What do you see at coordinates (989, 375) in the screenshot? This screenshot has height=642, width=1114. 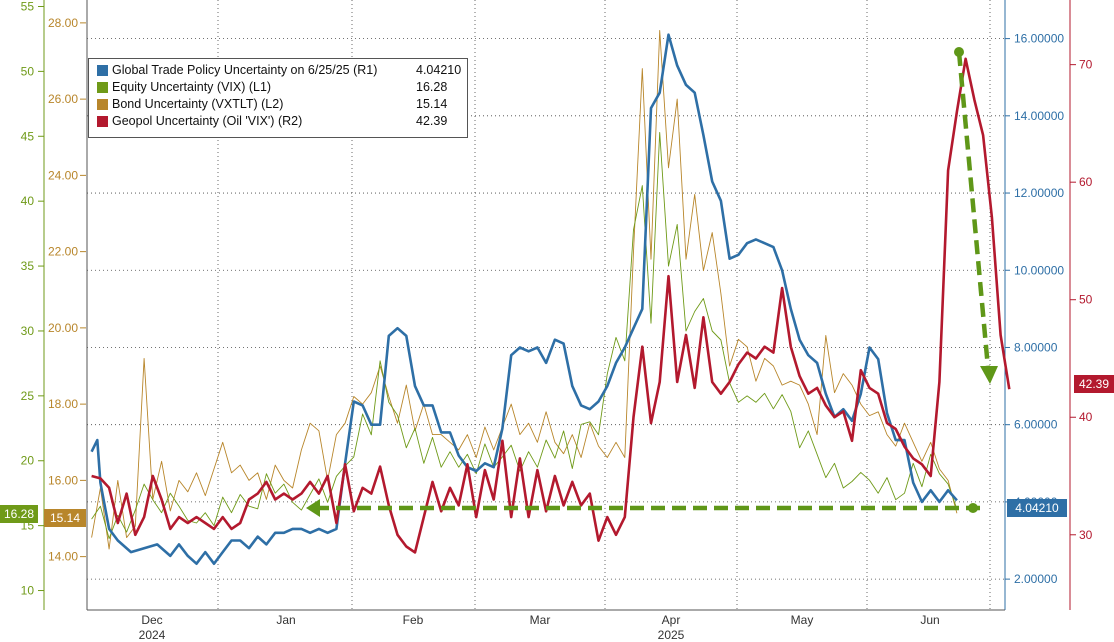 I see `arrowhead-down` at bounding box center [989, 375].